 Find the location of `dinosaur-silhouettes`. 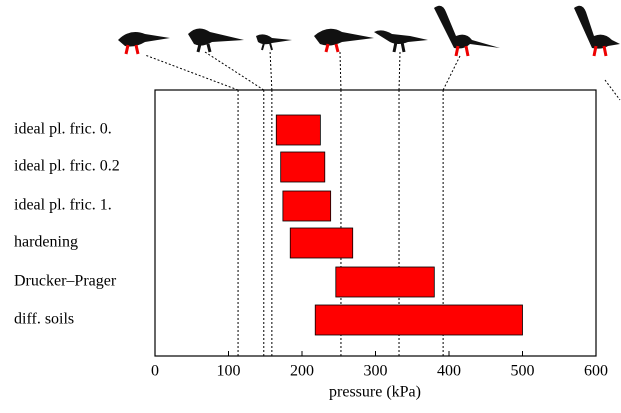

dinosaur-silhouettes is located at coordinates (369, 31).